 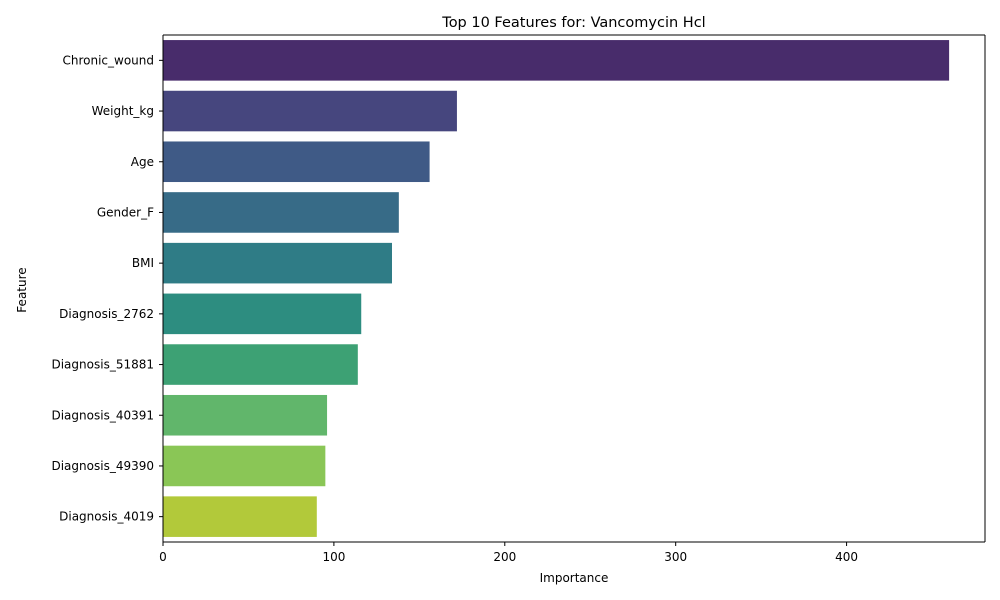 I want to click on x-tick-label: 200, so click(x=504, y=557).